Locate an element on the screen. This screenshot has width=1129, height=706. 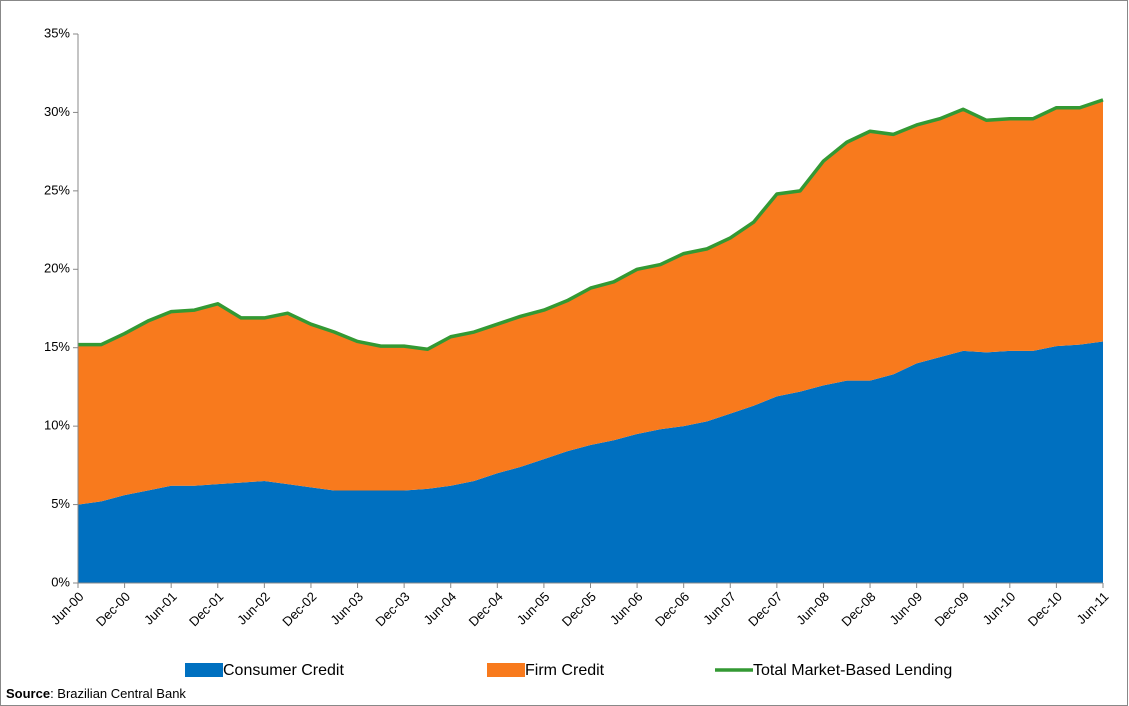
y-tick-label: 30% is located at coordinates (57, 111).